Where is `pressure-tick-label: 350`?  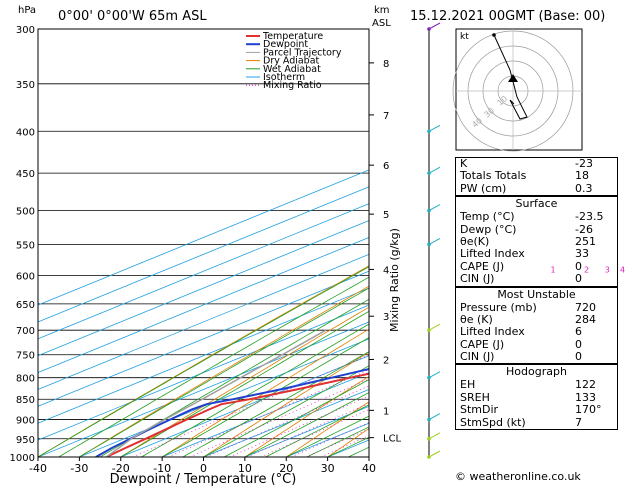 pressure-tick-label: 350 is located at coordinates (25, 85).